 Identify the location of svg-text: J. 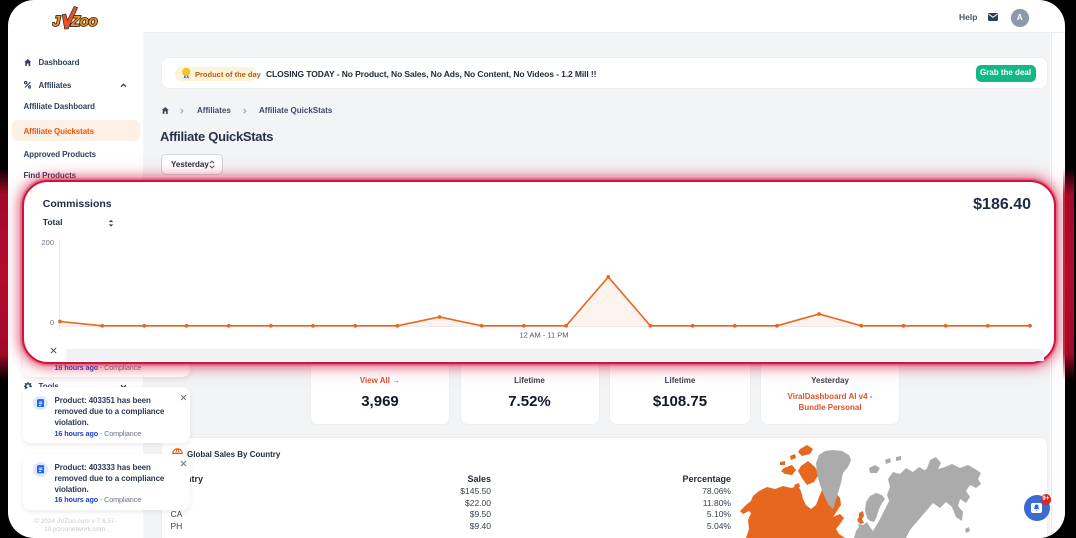
(56, 21).